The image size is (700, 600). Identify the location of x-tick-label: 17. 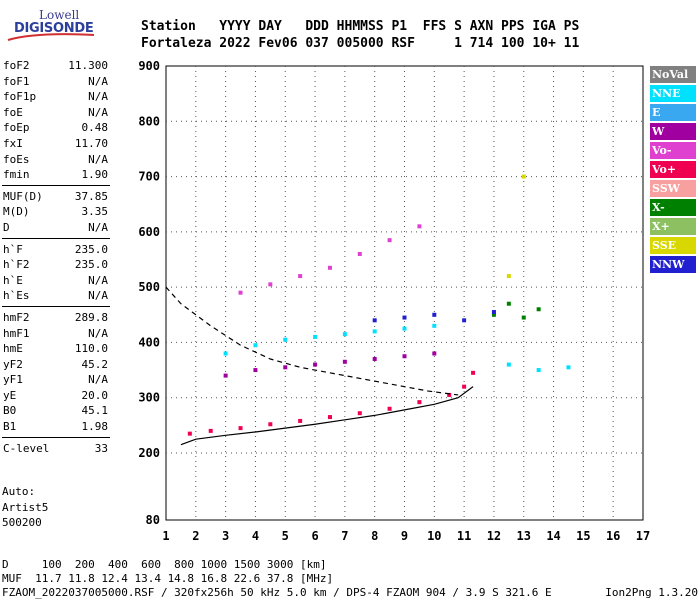
(643, 536).